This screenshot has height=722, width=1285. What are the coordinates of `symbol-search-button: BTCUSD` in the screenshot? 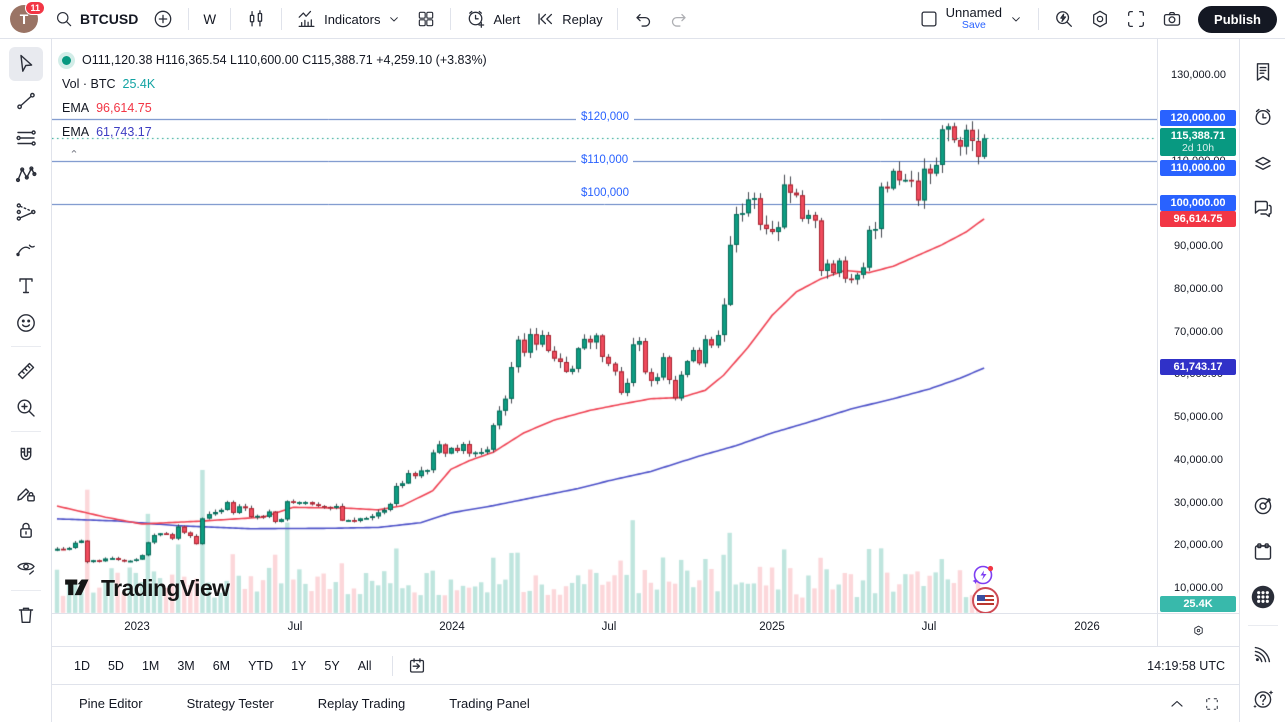 It's located at (96, 19).